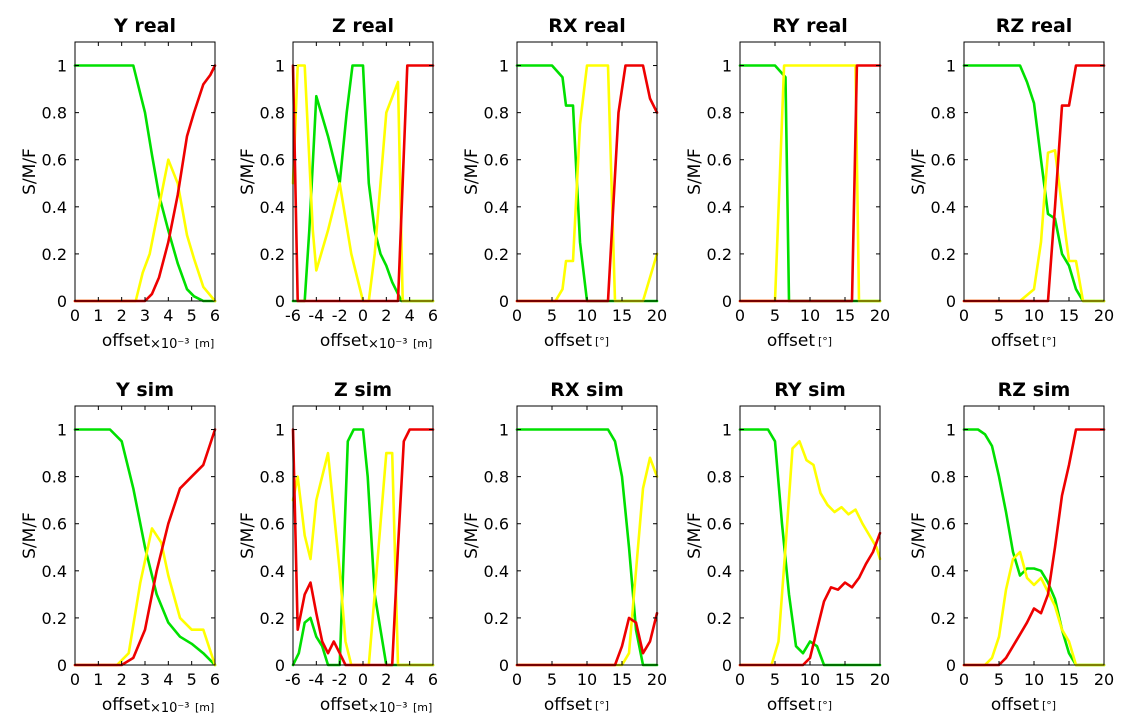 This screenshot has height=718, width=1122. I want to click on x-axis-unit: [m], so click(422, 343).